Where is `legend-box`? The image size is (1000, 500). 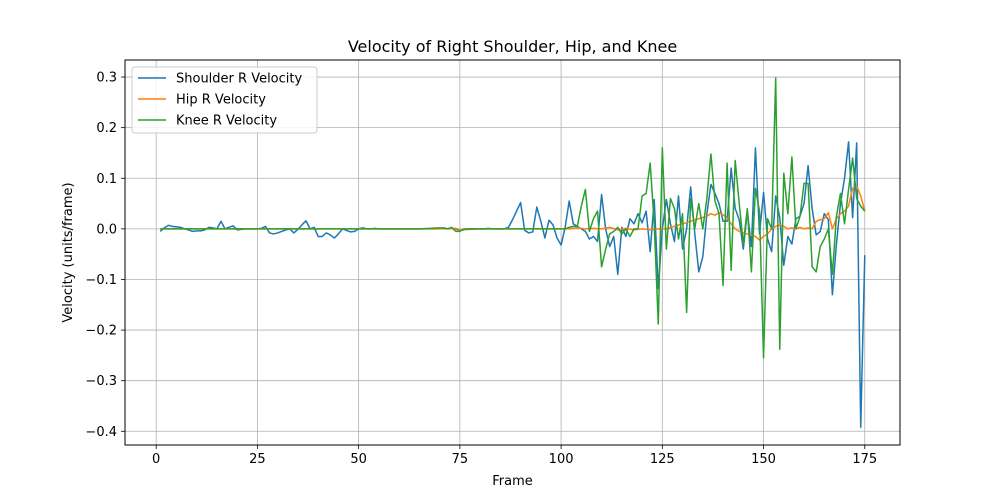
legend-box is located at coordinates (224, 100).